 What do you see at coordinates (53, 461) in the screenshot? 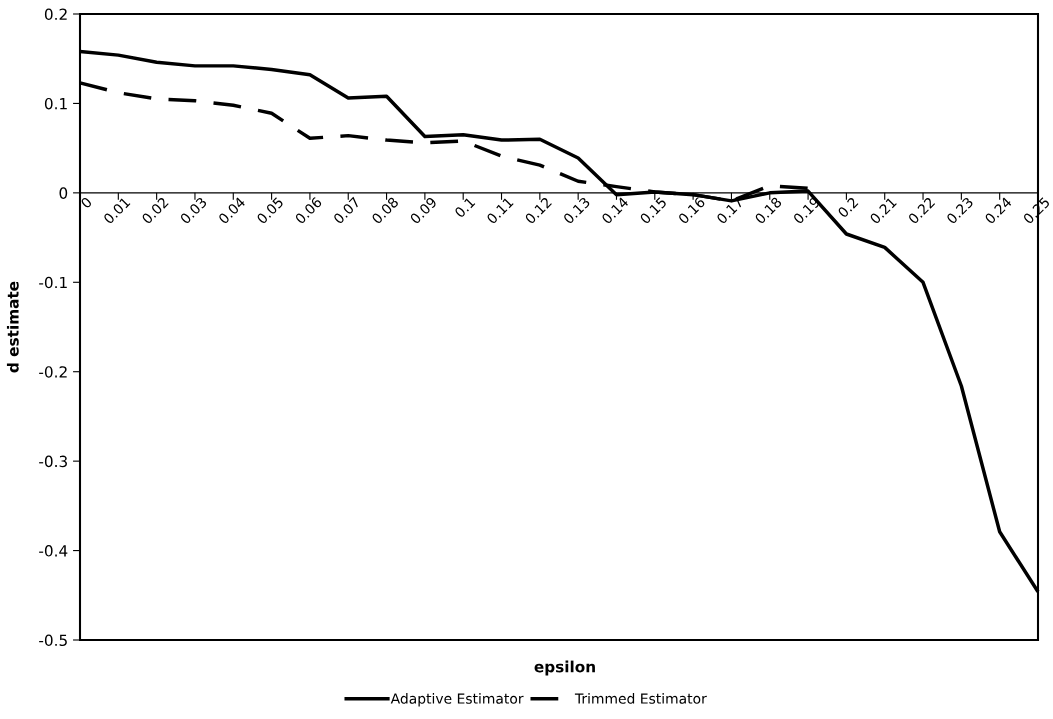
I see `y-tick-label: -0.3` at bounding box center [53, 461].